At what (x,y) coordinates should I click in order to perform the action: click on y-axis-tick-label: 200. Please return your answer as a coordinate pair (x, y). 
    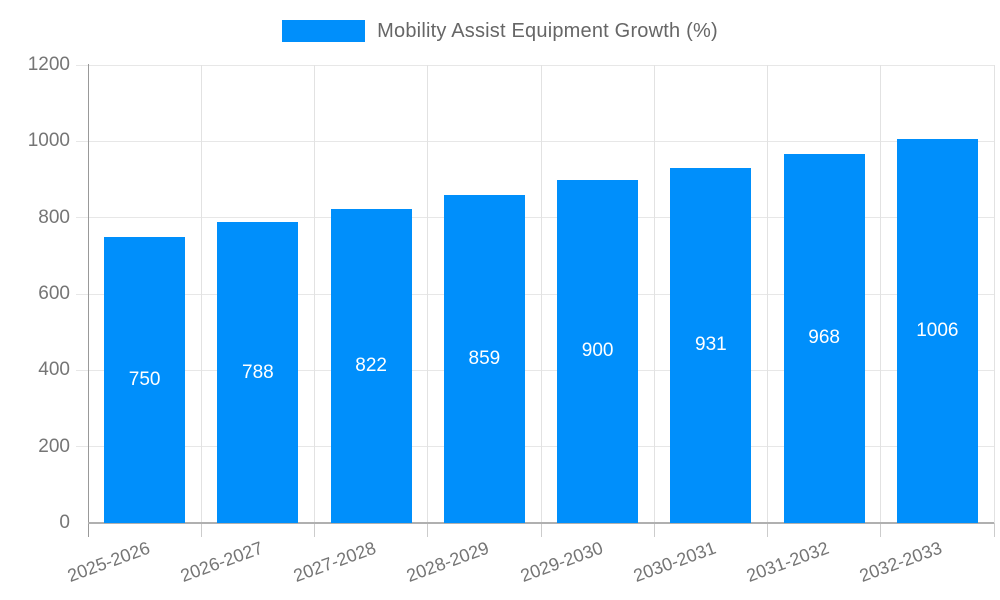
    Looking at the image, I should click on (54, 446).